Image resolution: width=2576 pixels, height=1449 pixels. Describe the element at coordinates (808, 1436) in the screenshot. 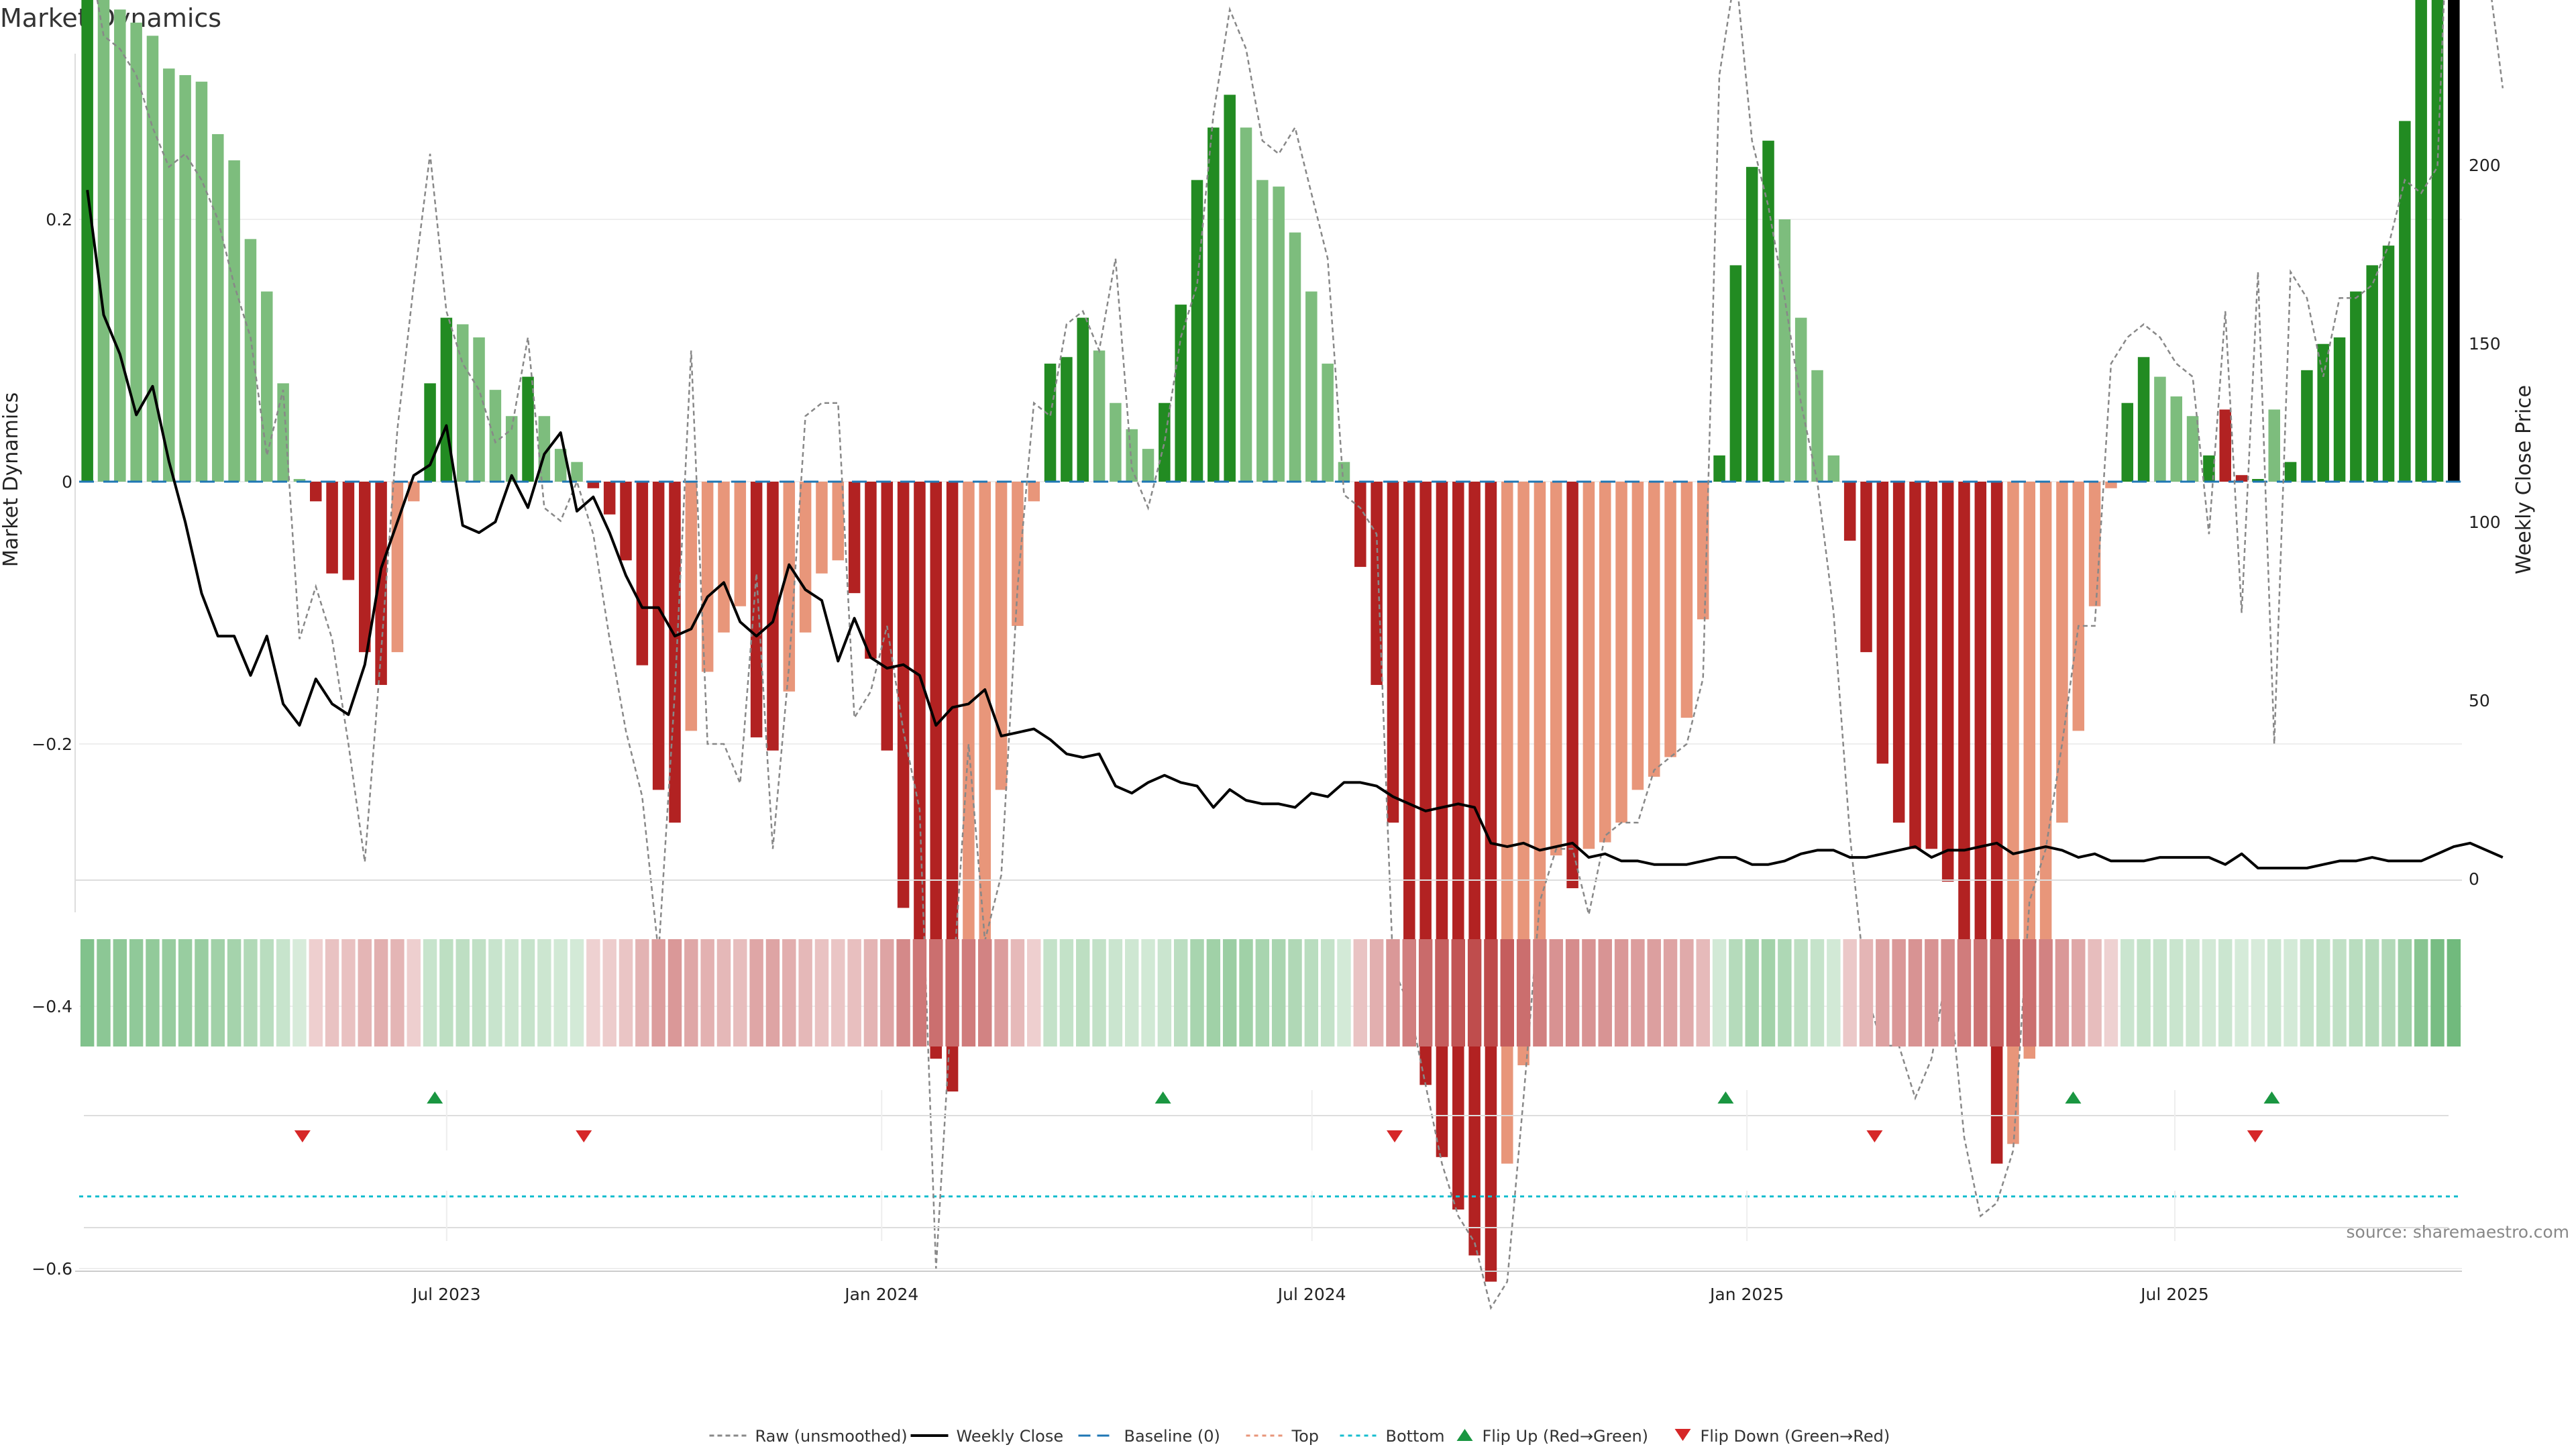

I see `legend-item-raw: Raw (unsmoothed)` at that location.